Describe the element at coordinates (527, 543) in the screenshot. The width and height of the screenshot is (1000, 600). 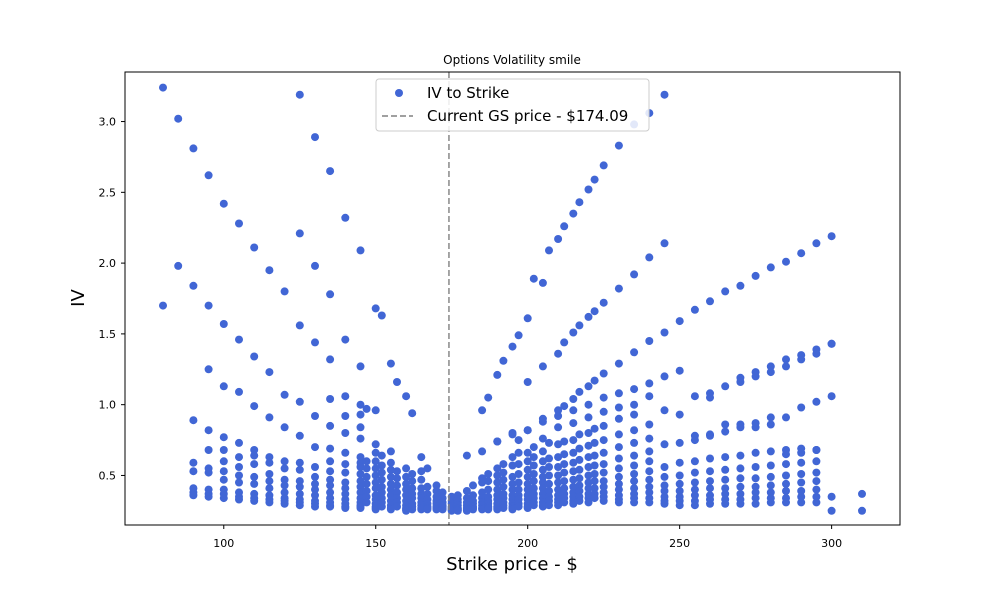
I see `x-tick-label: 200` at that location.